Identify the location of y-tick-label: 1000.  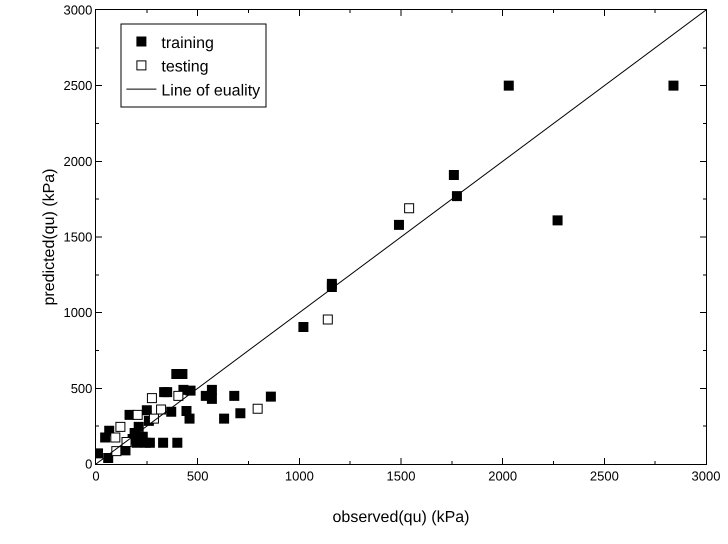
(77, 312).